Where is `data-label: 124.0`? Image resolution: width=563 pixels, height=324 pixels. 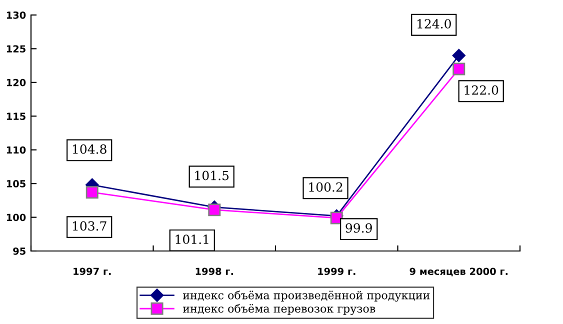
data-label: 124.0 is located at coordinates (434, 24).